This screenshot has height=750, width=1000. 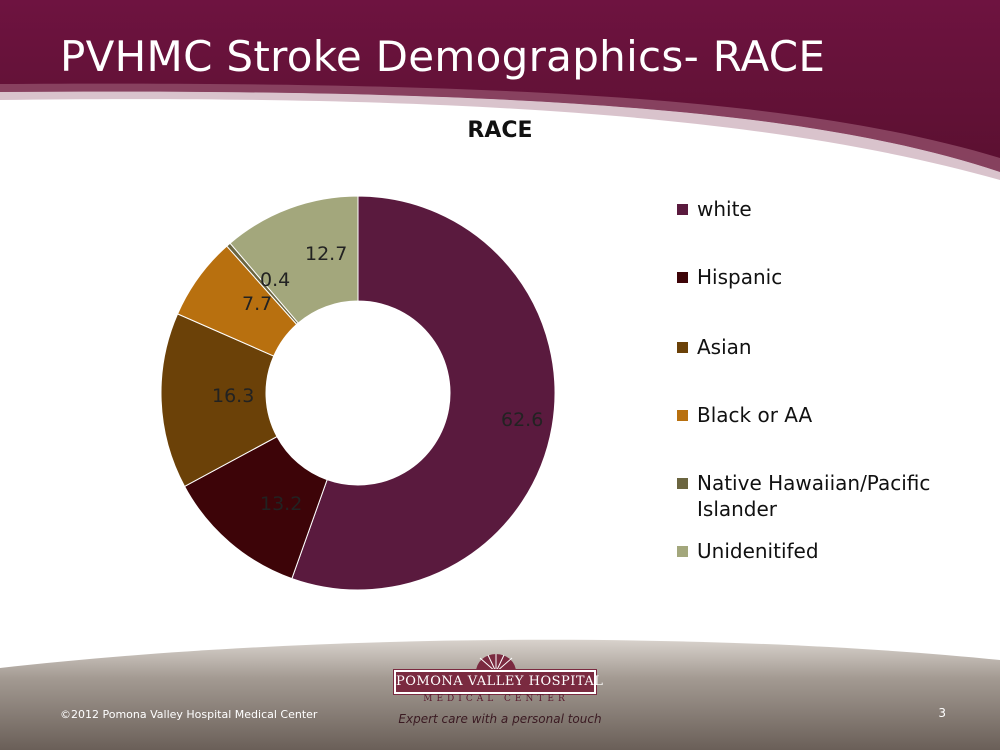 What do you see at coordinates (758, 551) in the screenshot?
I see `legend-label: Unidenitifed` at bounding box center [758, 551].